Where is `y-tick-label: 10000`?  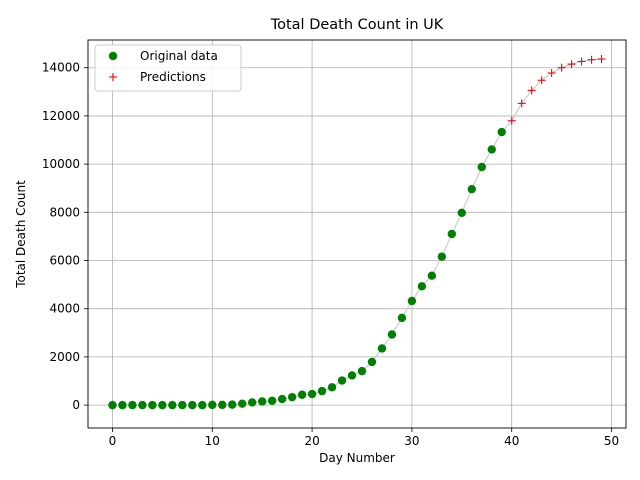 y-tick-label: 10000 is located at coordinates (61, 164).